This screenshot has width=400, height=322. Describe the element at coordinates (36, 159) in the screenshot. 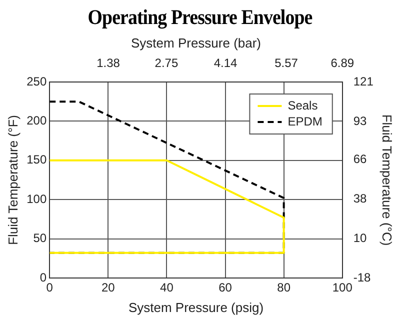

I see `y-tick-label: 150` at that location.